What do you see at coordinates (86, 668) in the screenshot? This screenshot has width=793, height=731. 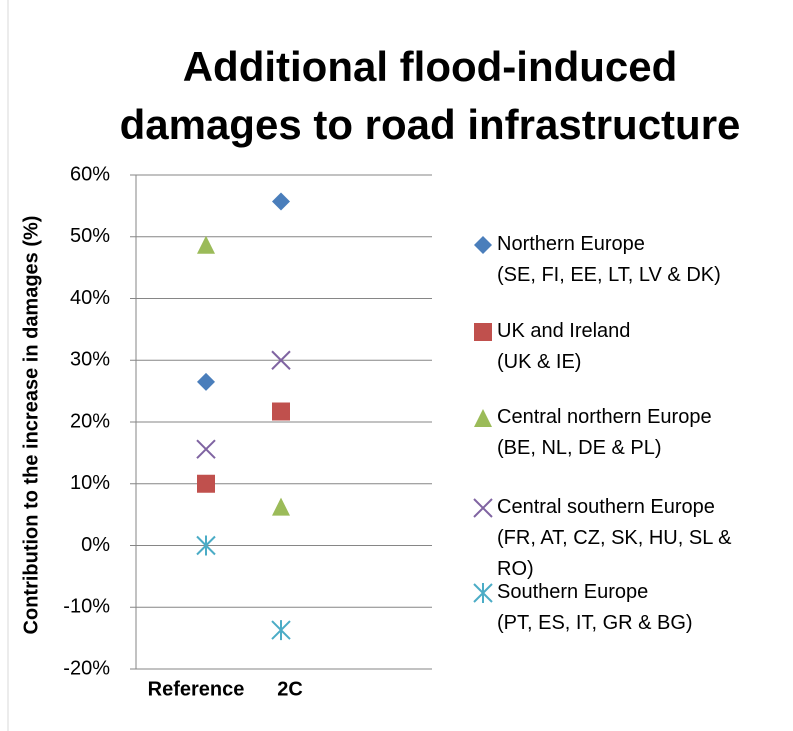 I see `y-tick-label: -20%` at bounding box center [86, 668].